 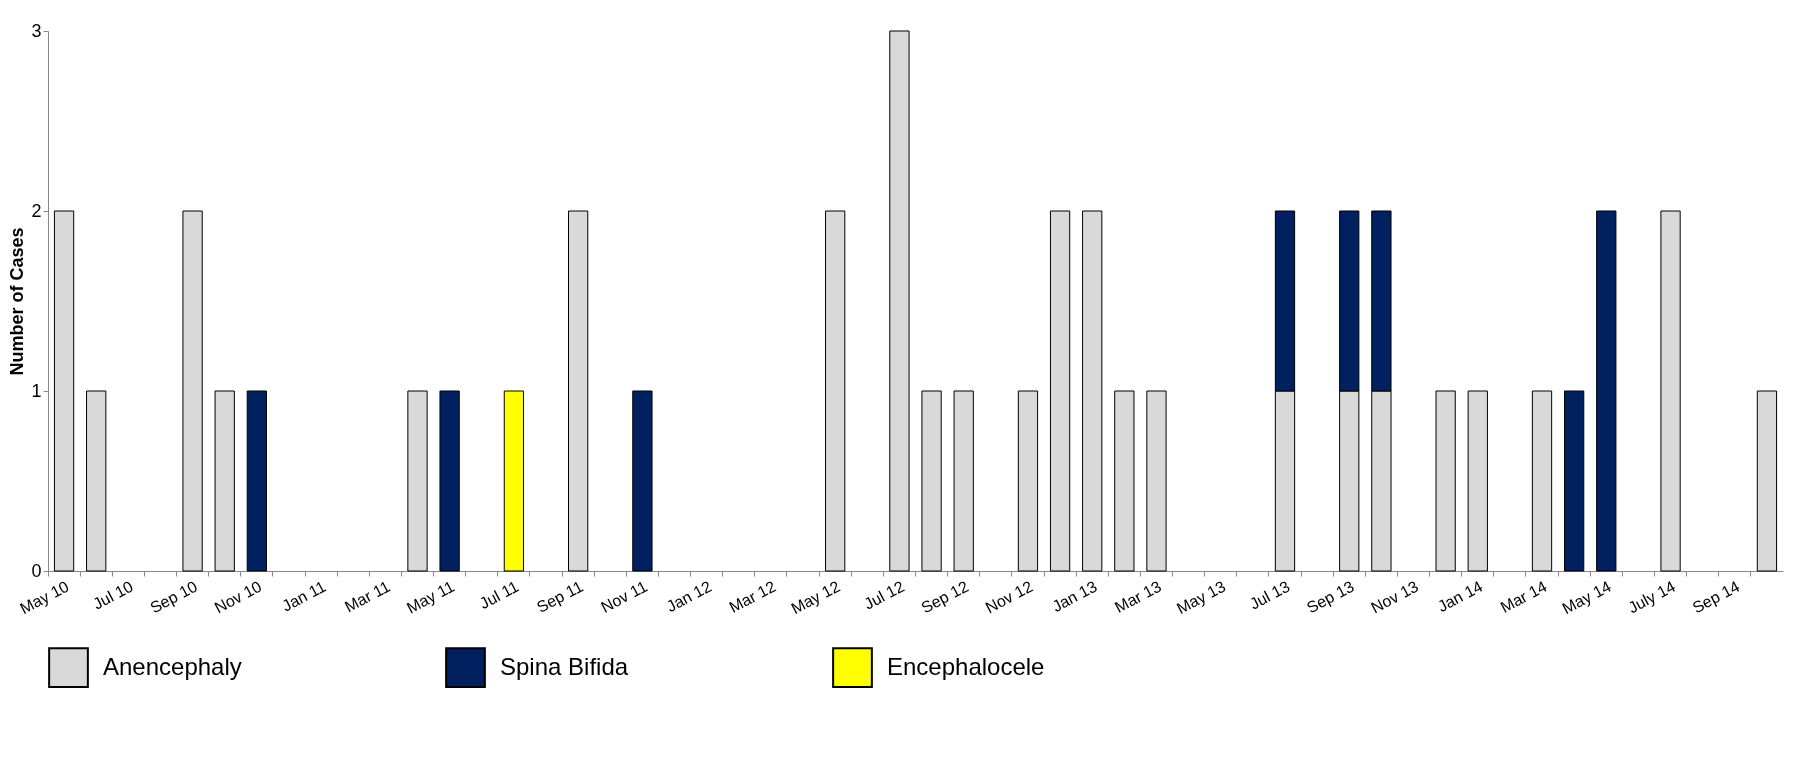 What do you see at coordinates (36, 210) in the screenshot?
I see `y-tick-label: 2` at bounding box center [36, 210].